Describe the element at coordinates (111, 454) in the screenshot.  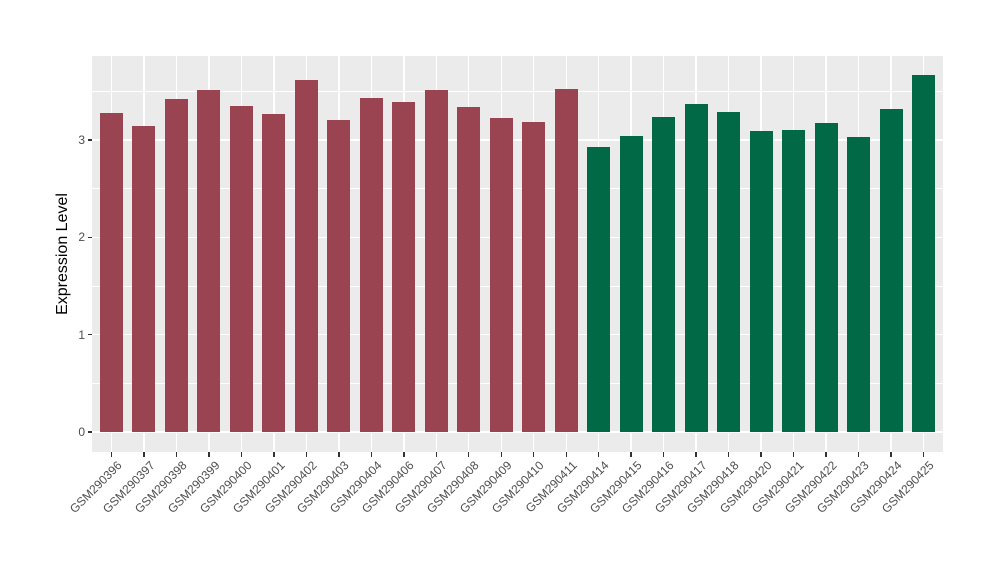
I see `x-tick-mark-GSM290396` at that location.